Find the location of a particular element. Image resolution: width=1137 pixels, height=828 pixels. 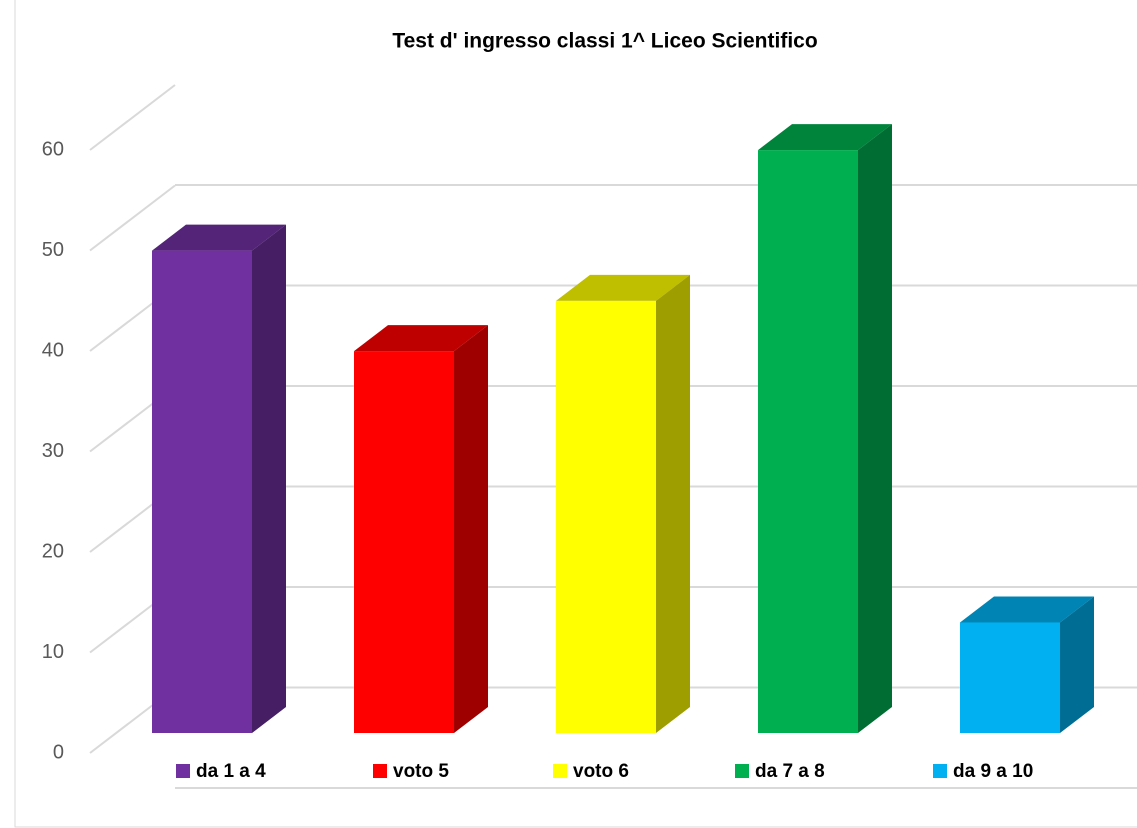

y-tick-label: 20 is located at coordinates (53, 551).